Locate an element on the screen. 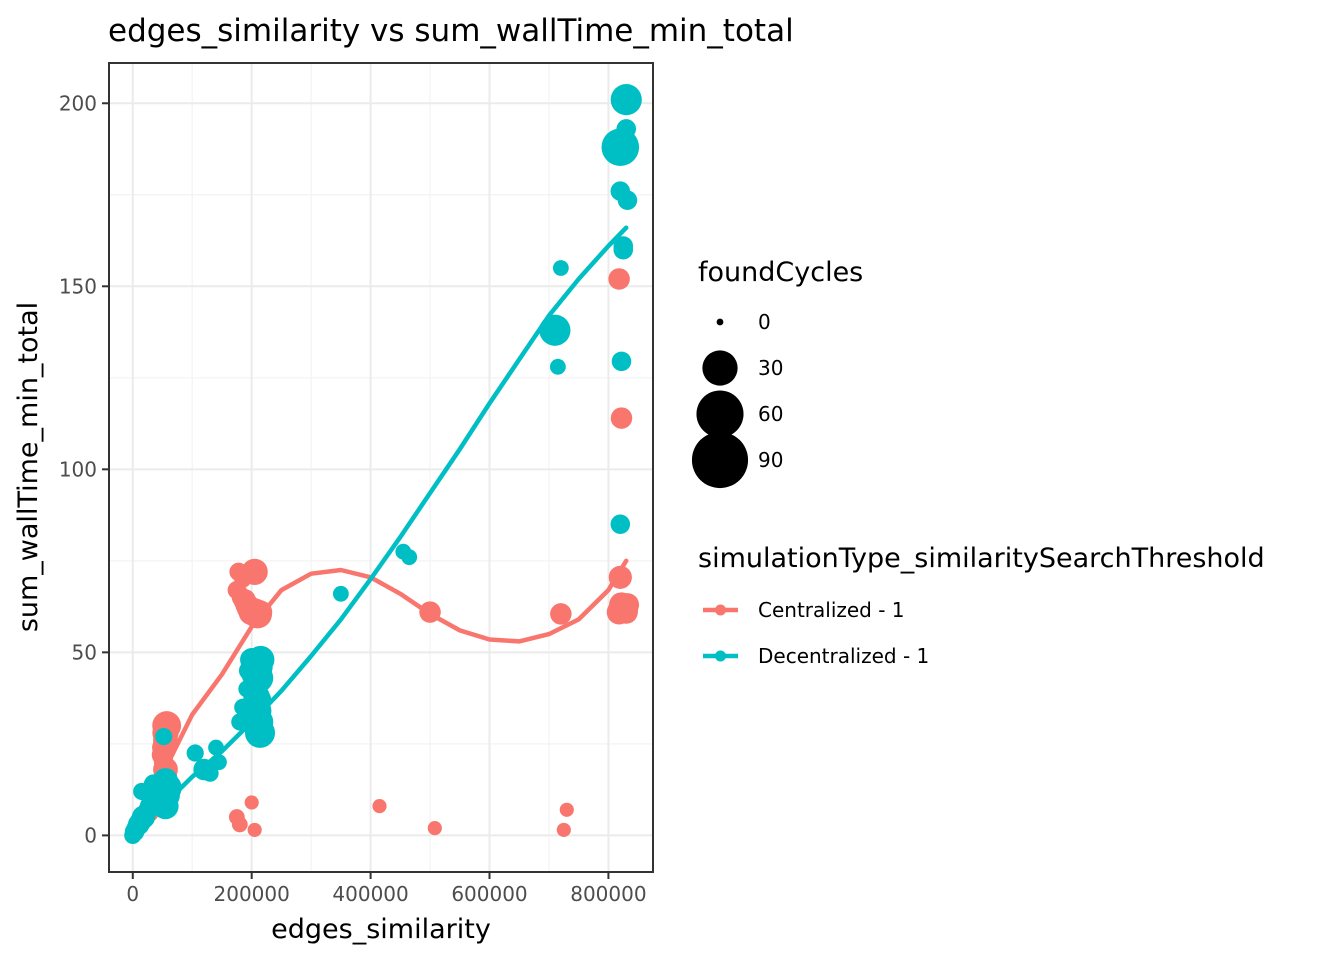 The image size is (1344, 960). y-axis: 0 50 100 150 200 is located at coordinates (84, 469).